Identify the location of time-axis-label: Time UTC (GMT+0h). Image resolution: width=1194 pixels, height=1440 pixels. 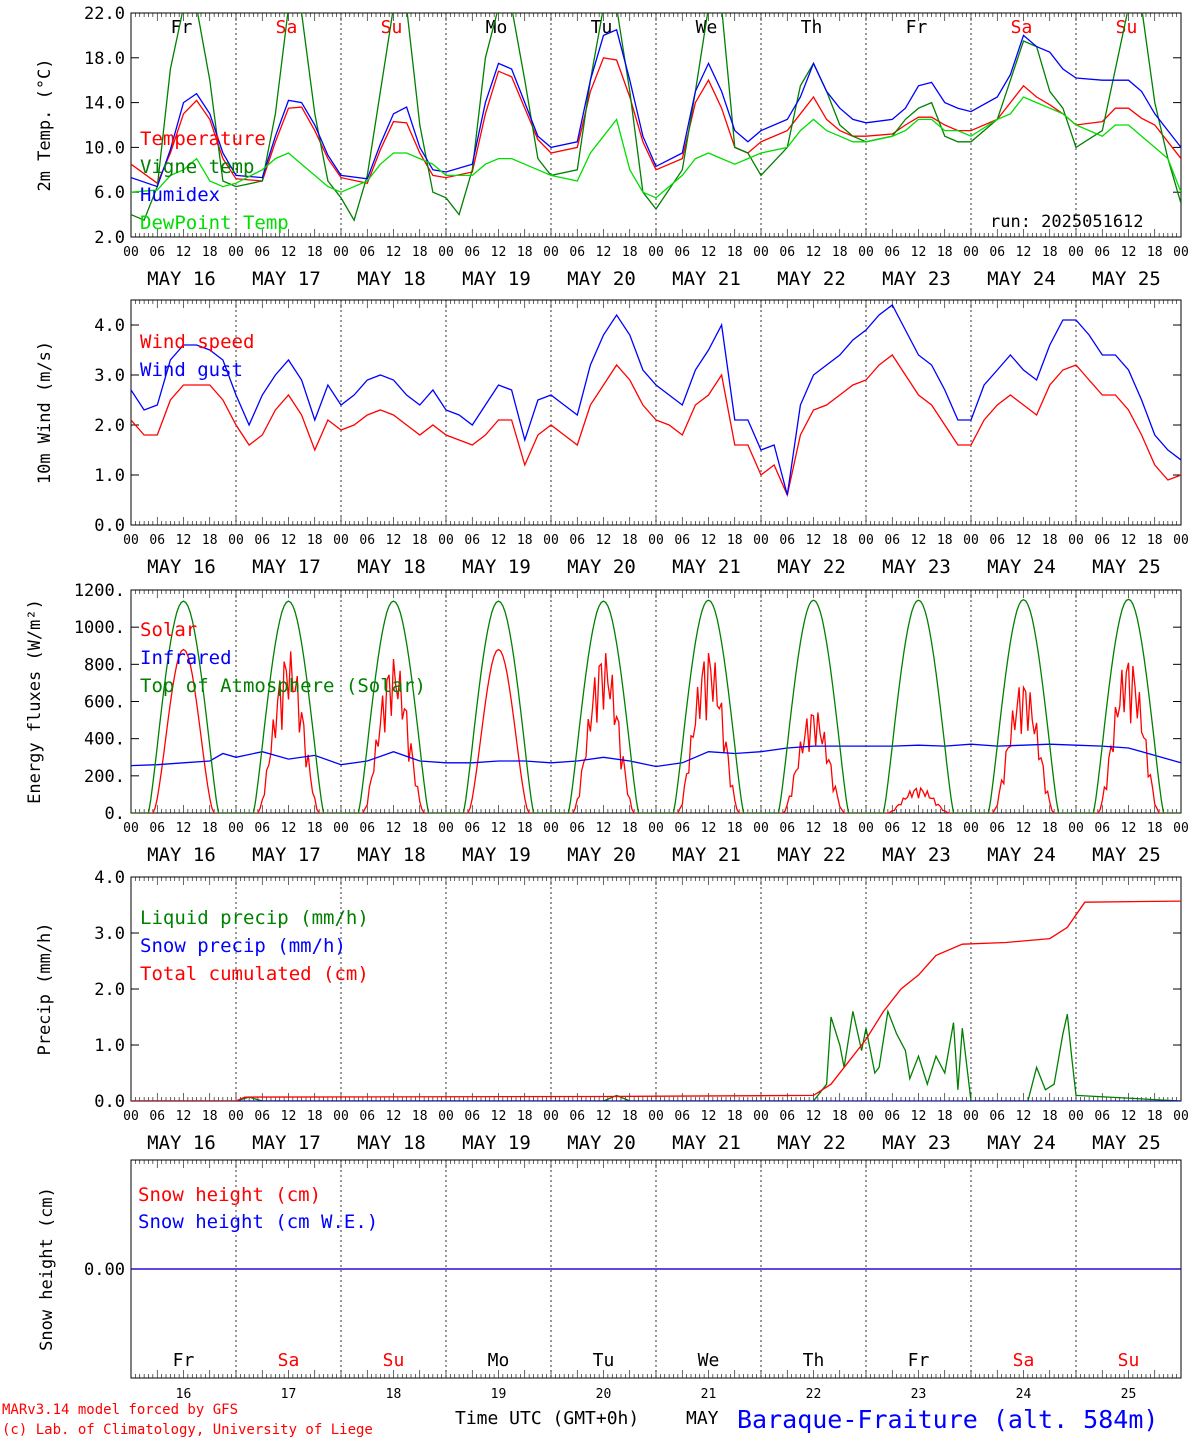
(547, 1418).